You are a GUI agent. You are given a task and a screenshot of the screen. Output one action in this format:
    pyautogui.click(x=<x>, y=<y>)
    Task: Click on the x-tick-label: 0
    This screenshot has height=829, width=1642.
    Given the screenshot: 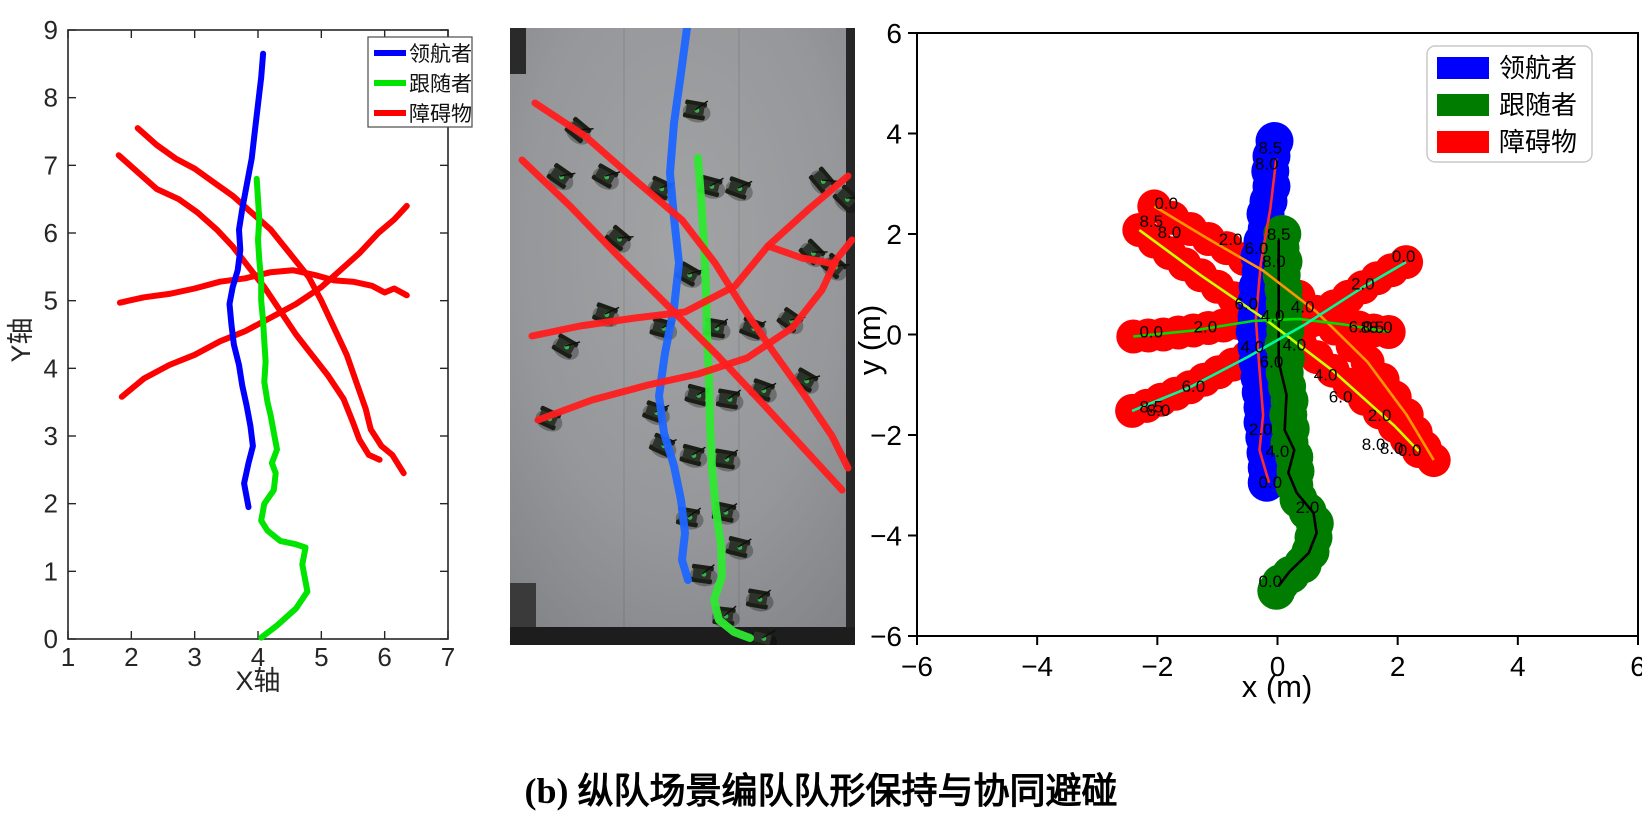 What is the action you would take?
    pyautogui.click(x=1278, y=666)
    